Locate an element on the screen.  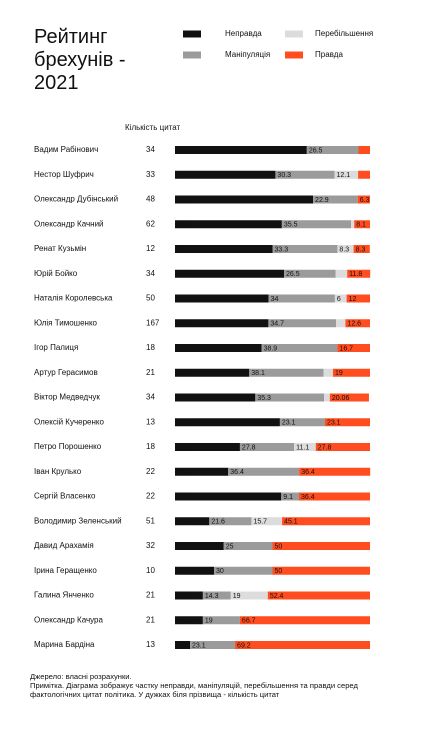
data-label: 66.7 is located at coordinates (249, 621).